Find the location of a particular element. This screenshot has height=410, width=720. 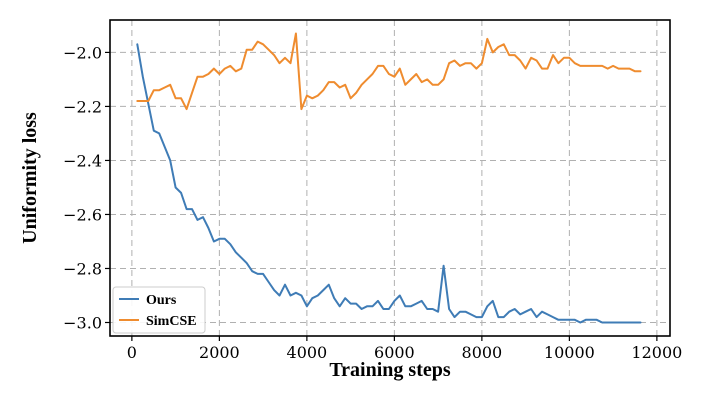

y-tick-label: −2.4 is located at coordinates (82, 160).